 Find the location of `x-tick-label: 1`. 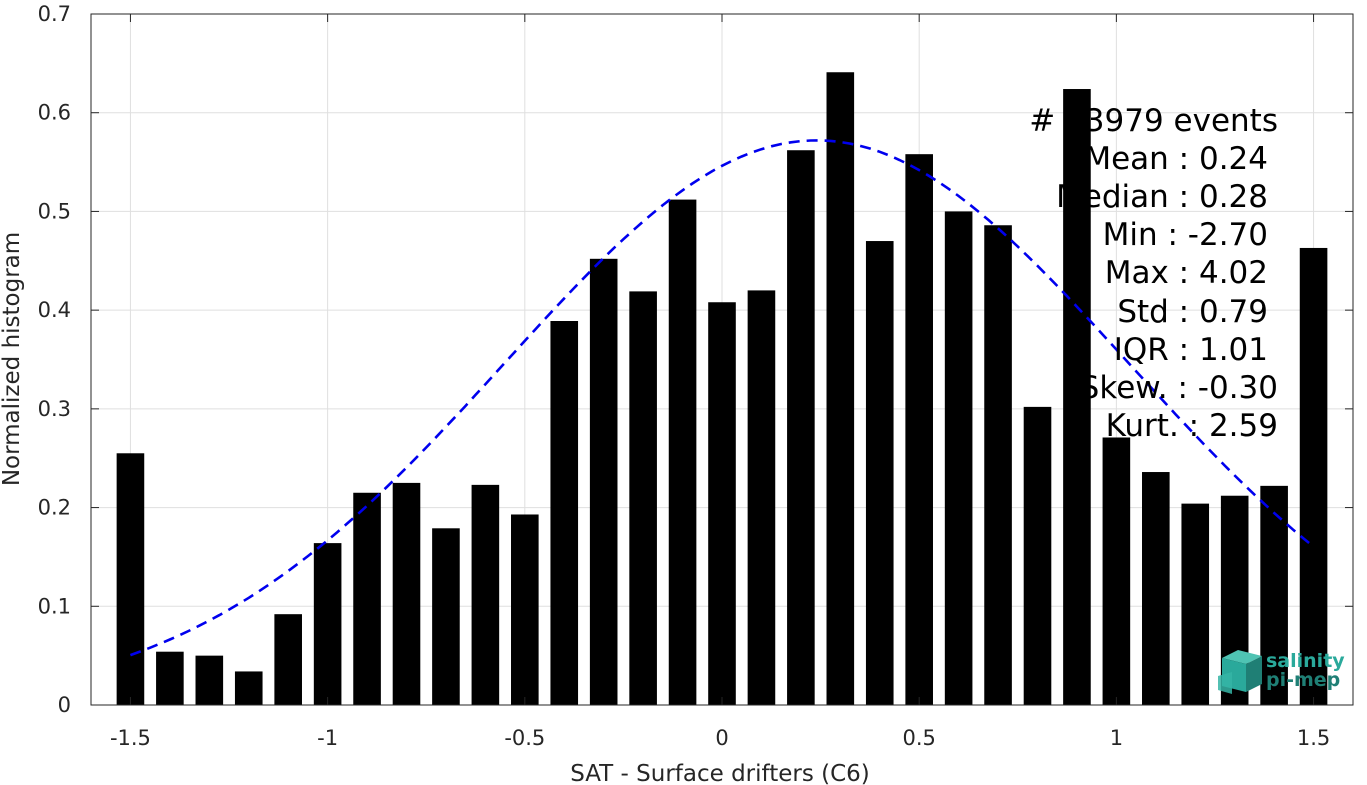

x-tick-label: 1 is located at coordinates (1116, 738).